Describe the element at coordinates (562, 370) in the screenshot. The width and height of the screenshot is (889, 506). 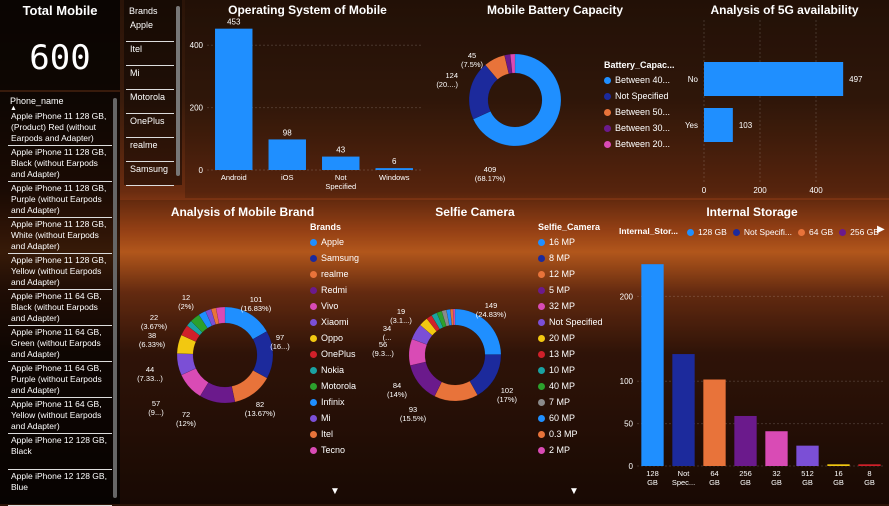
I see `legend-label: 10 MP` at that location.